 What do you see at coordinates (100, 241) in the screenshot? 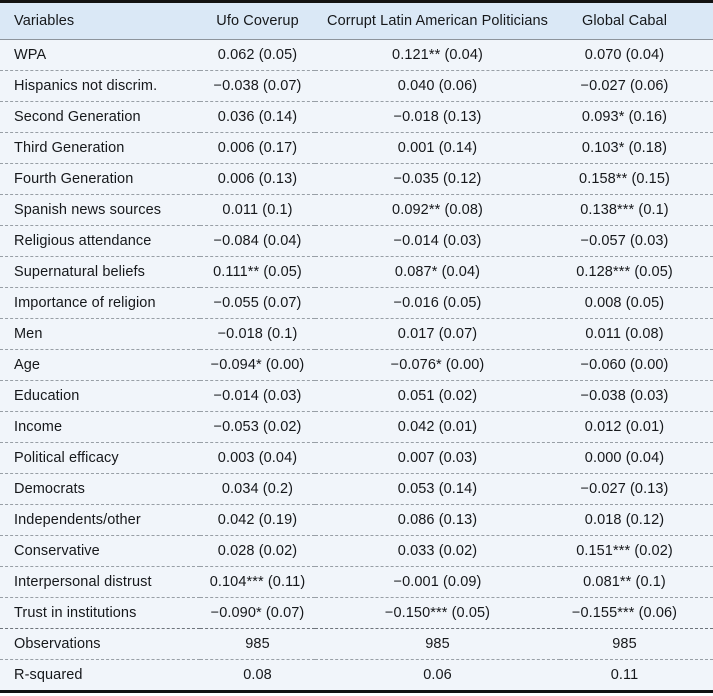
I see `row-label: Religious attendance` at bounding box center [100, 241].